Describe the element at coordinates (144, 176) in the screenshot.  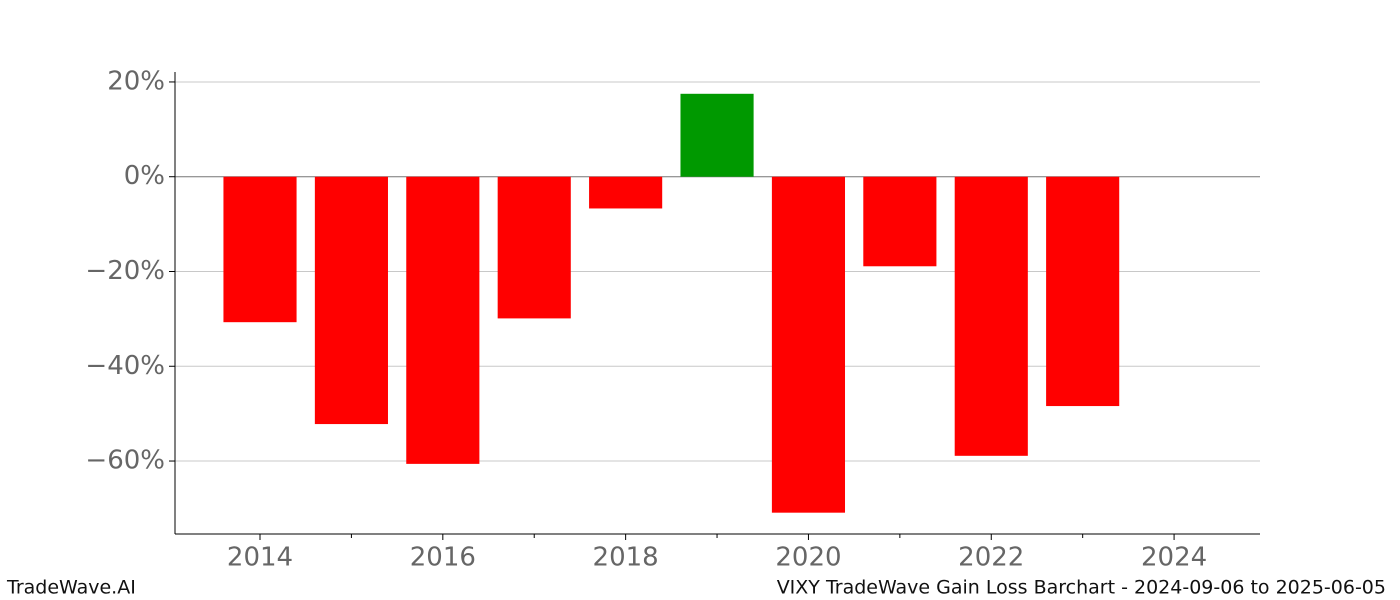
I see `y-tick-label: 0%` at that location.